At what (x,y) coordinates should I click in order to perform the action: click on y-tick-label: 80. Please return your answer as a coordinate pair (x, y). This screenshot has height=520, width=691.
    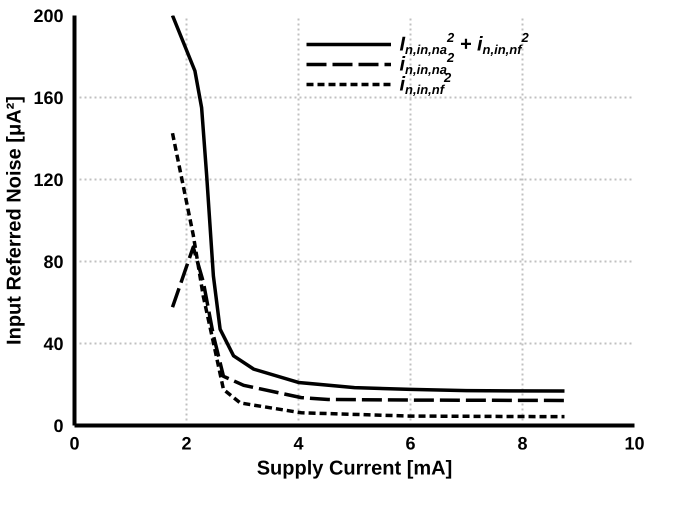
    Looking at the image, I should click on (53, 262).